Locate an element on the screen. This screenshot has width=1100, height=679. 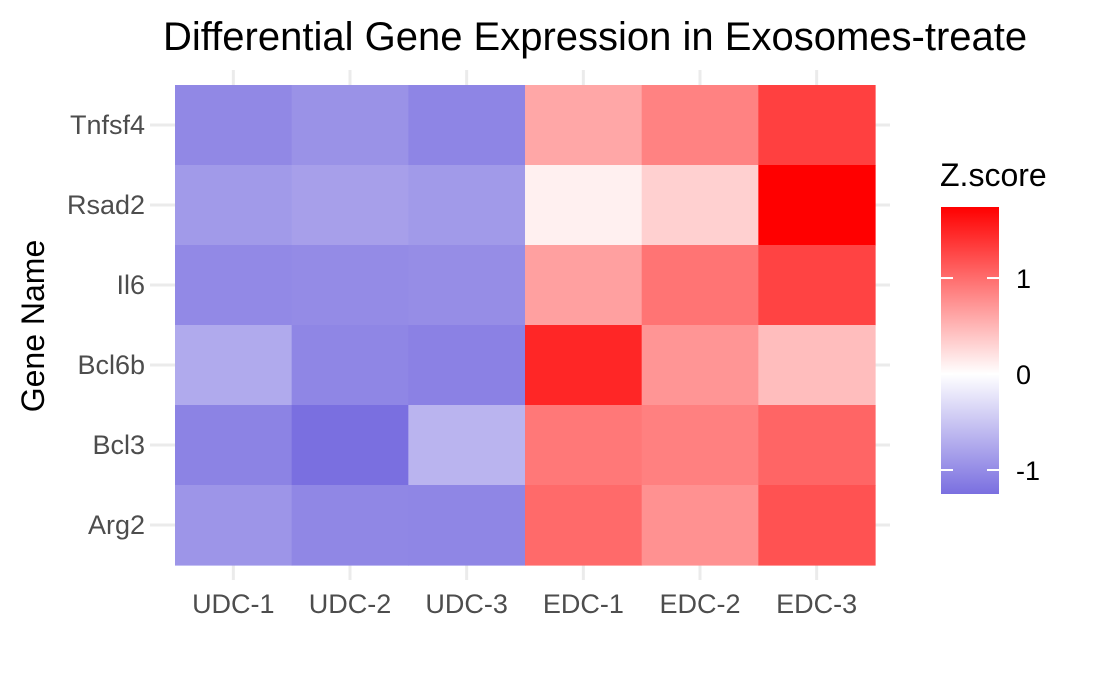
legend-ticks: -1 0 1 is located at coordinates (990, 375).